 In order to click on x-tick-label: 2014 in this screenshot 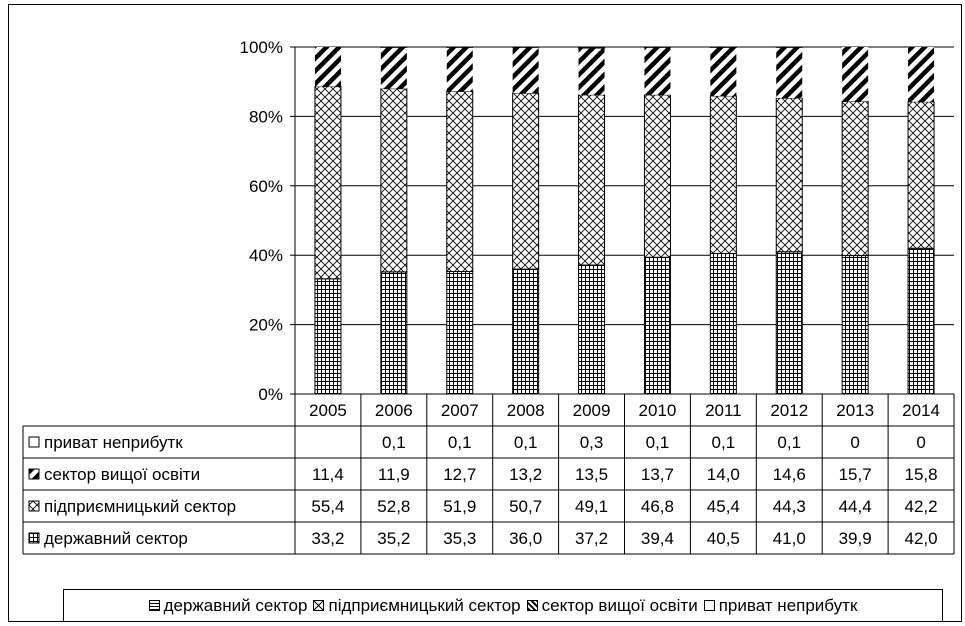, I will do `click(921, 410)`.